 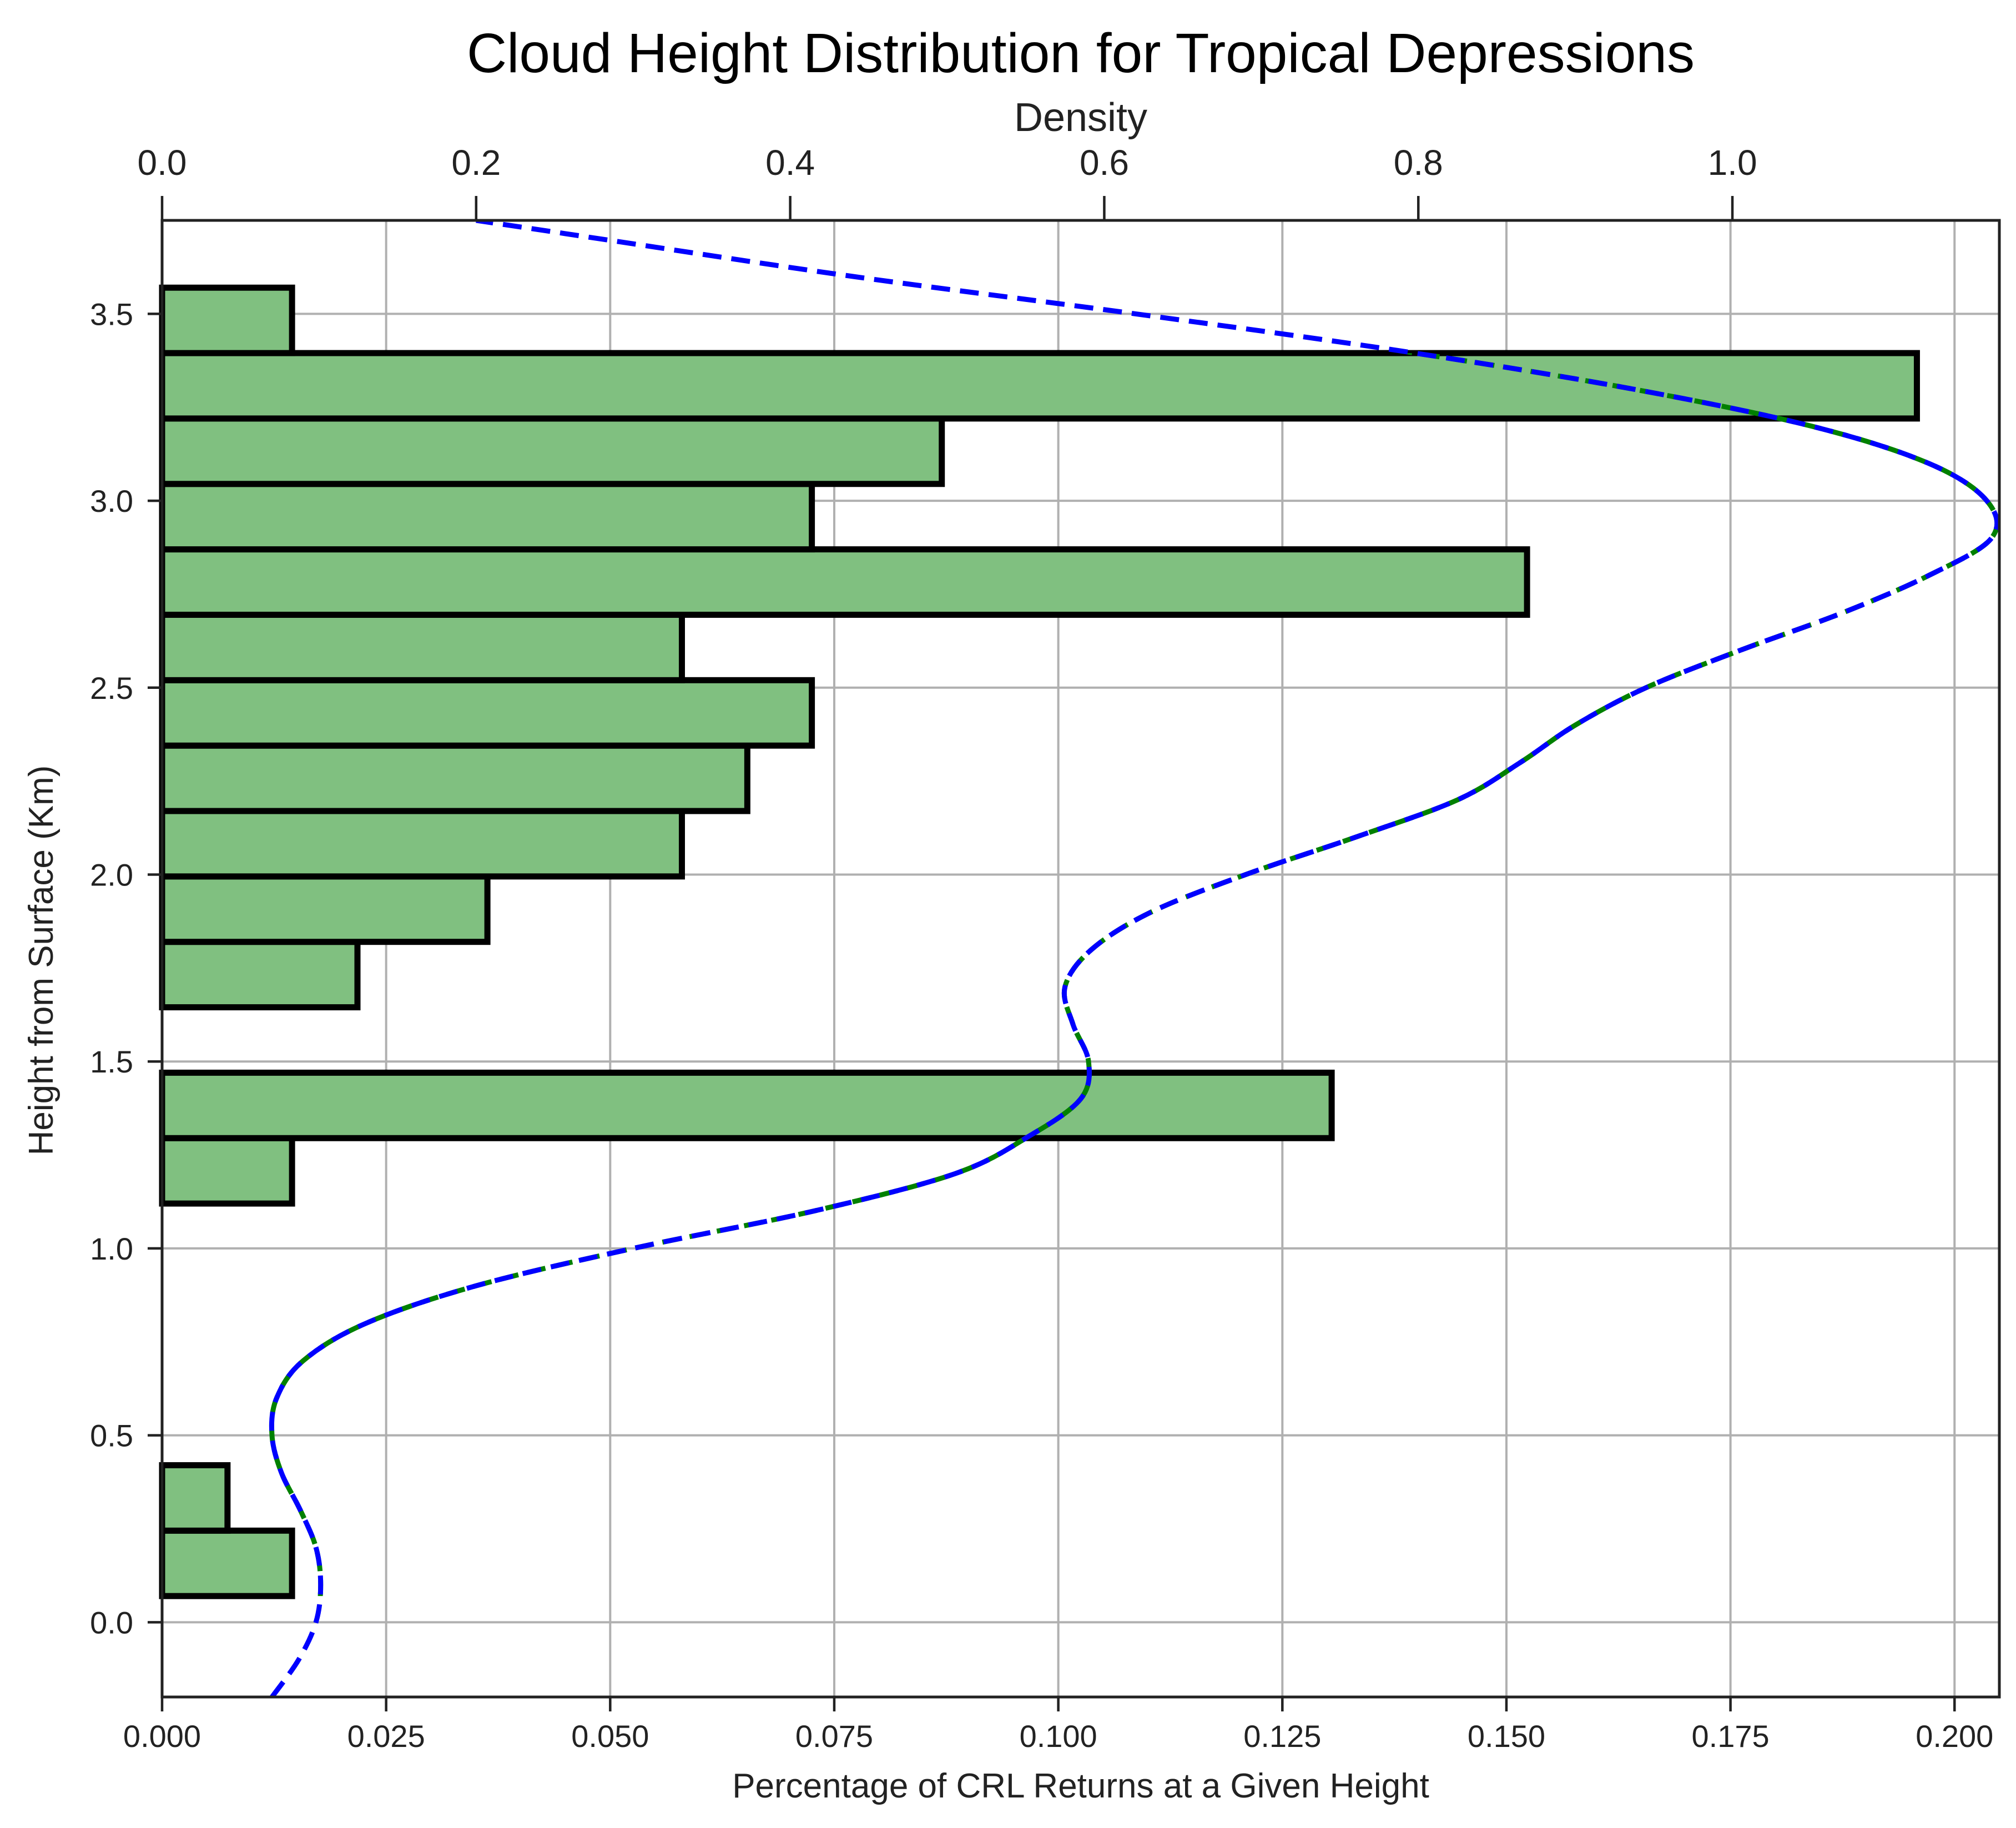 What do you see at coordinates (111, 688) in the screenshot?
I see `y-tick-label: 2.5` at bounding box center [111, 688].